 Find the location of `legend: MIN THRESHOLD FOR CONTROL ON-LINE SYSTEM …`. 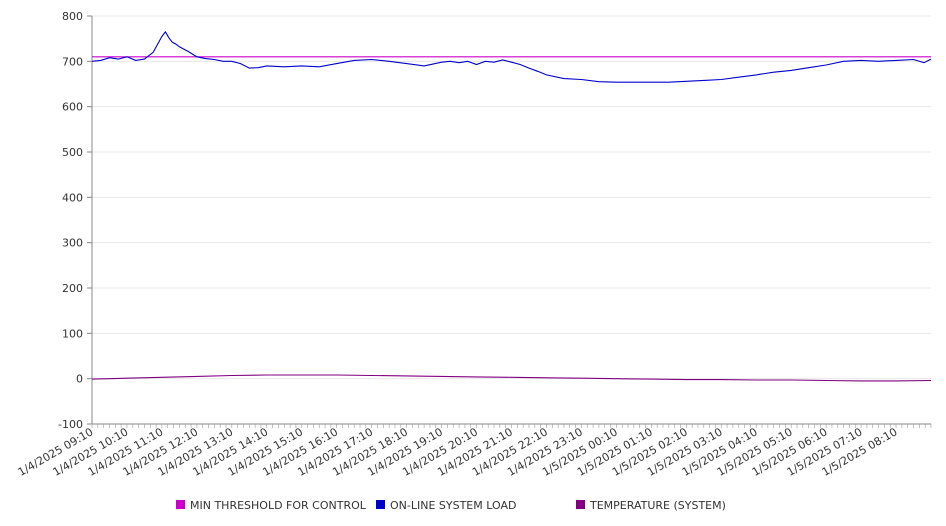

legend: MIN THRESHOLD FOR CONTROL ON-LINE SYSTEM … is located at coordinates (451, 505).